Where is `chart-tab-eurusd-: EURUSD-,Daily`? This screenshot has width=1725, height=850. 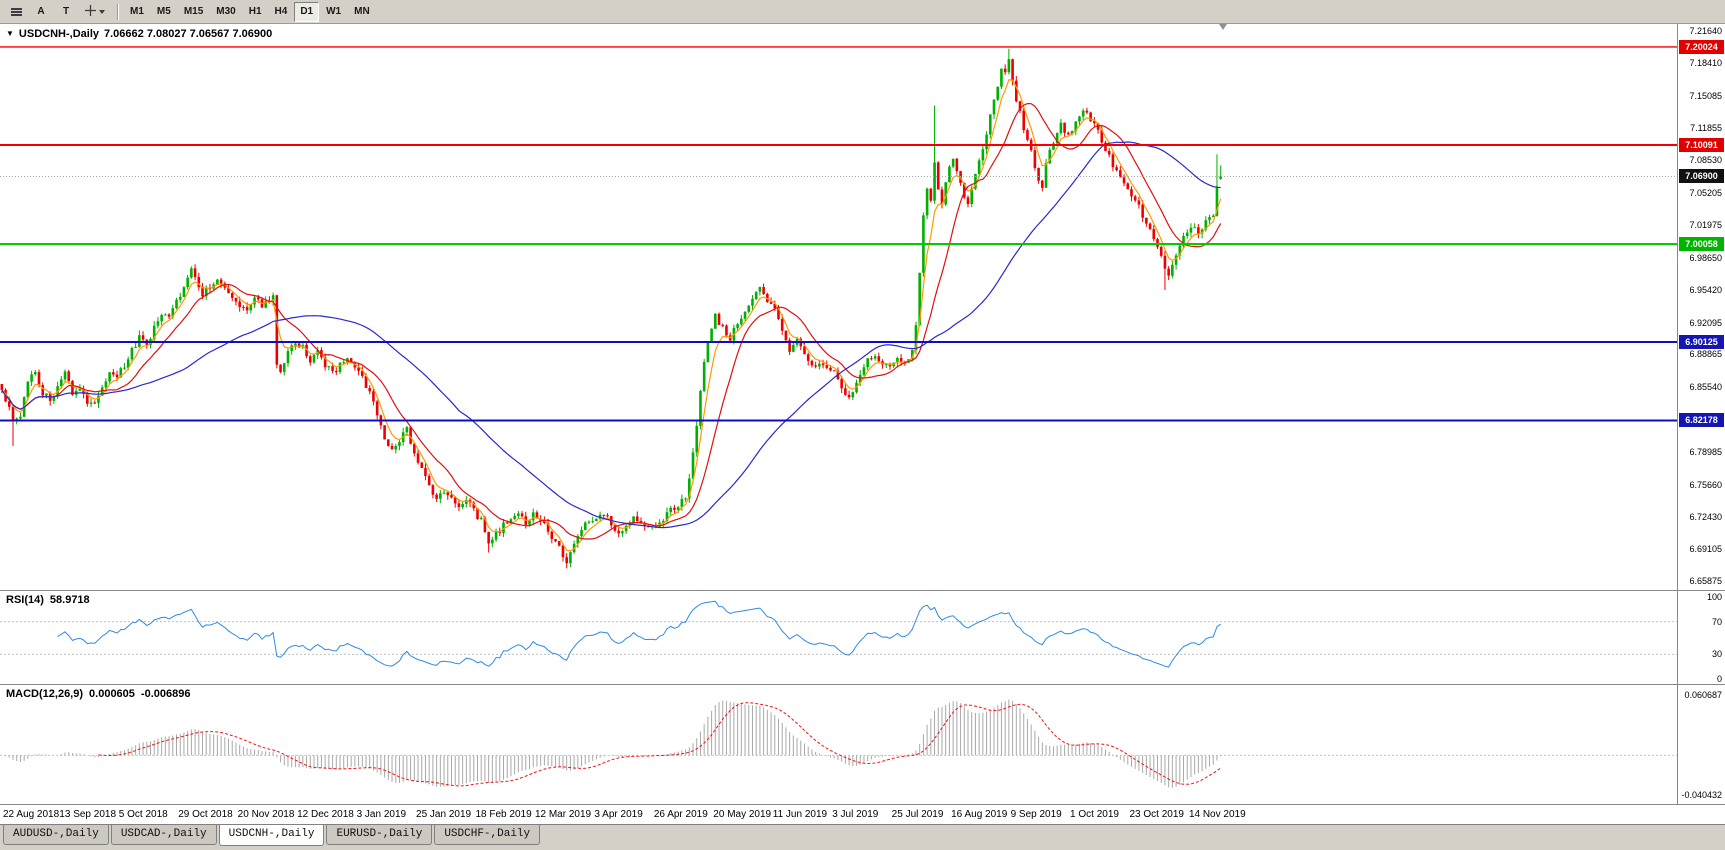 chart-tab-eurusd-: EURUSD-,Daily is located at coordinates (379, 835).